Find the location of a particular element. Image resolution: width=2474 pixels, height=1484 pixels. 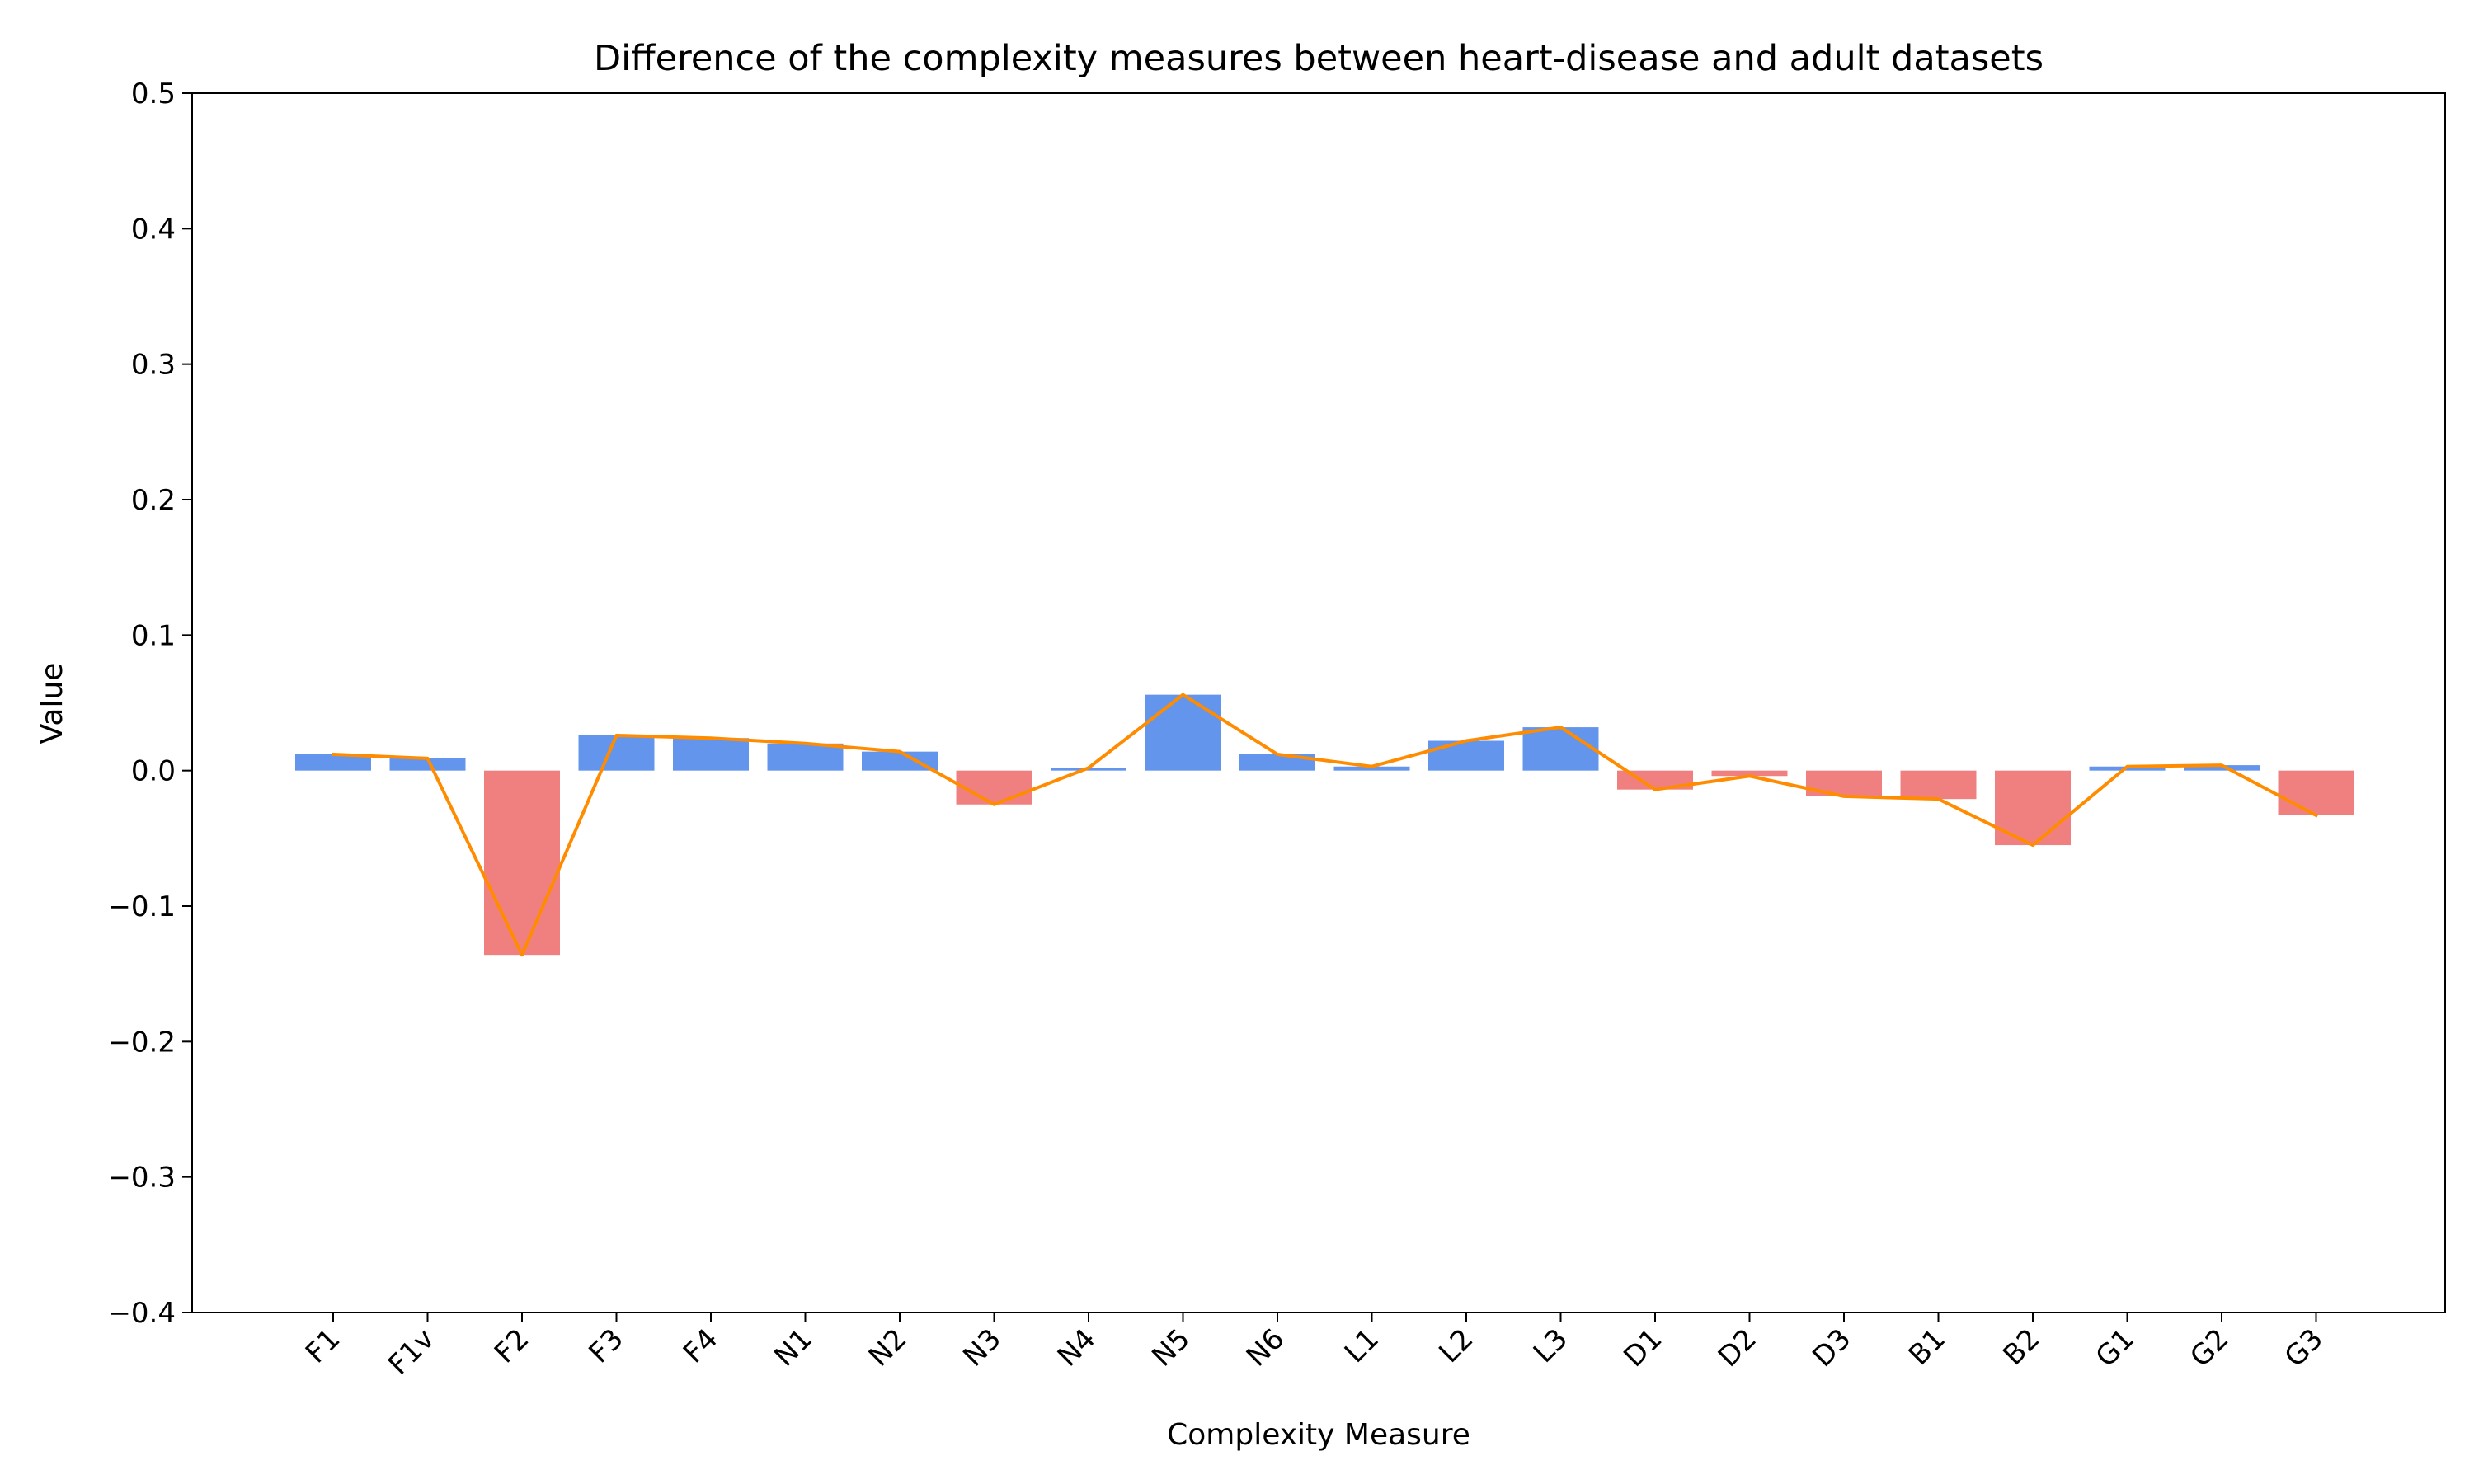

x-tick-label-f3: F3 is located at coordinates (605, 1345).